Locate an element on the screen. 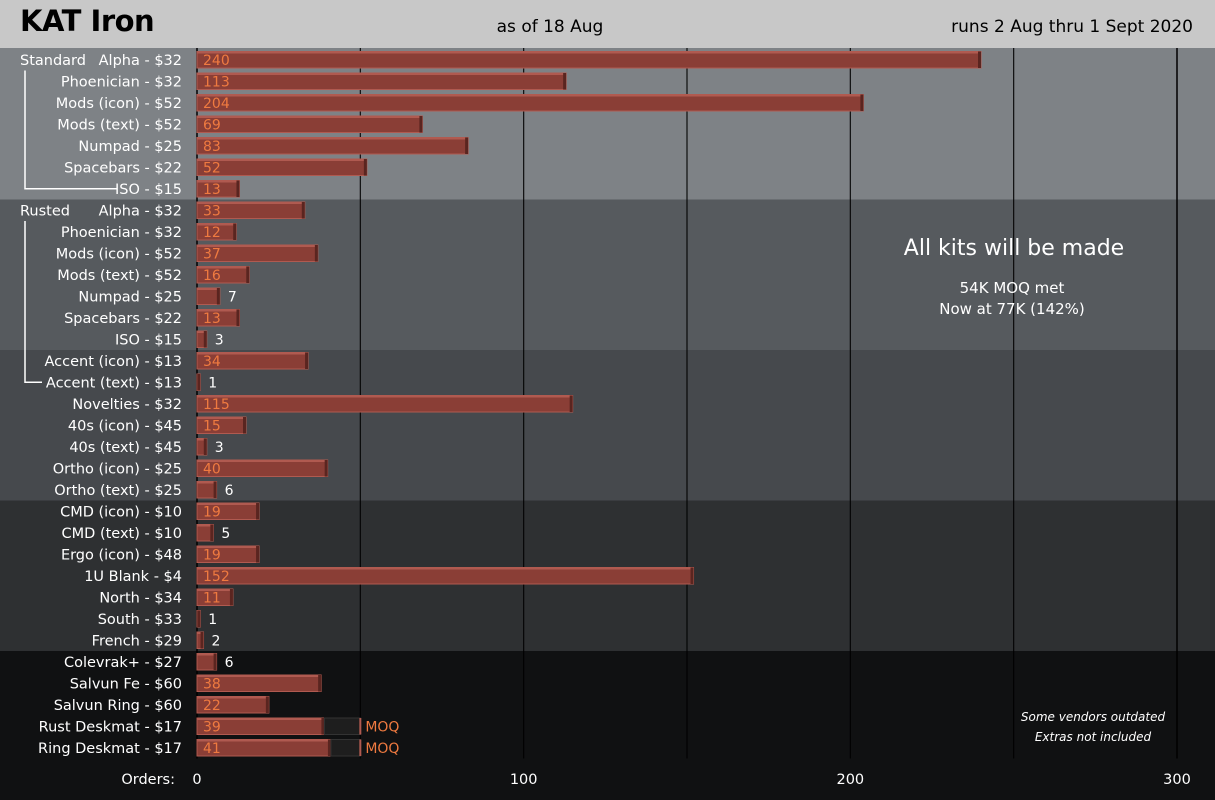 Image resolution: width=1215 pixels, height=800 pixels. bar-value-label: 3 is located at coordinates (219, 448).